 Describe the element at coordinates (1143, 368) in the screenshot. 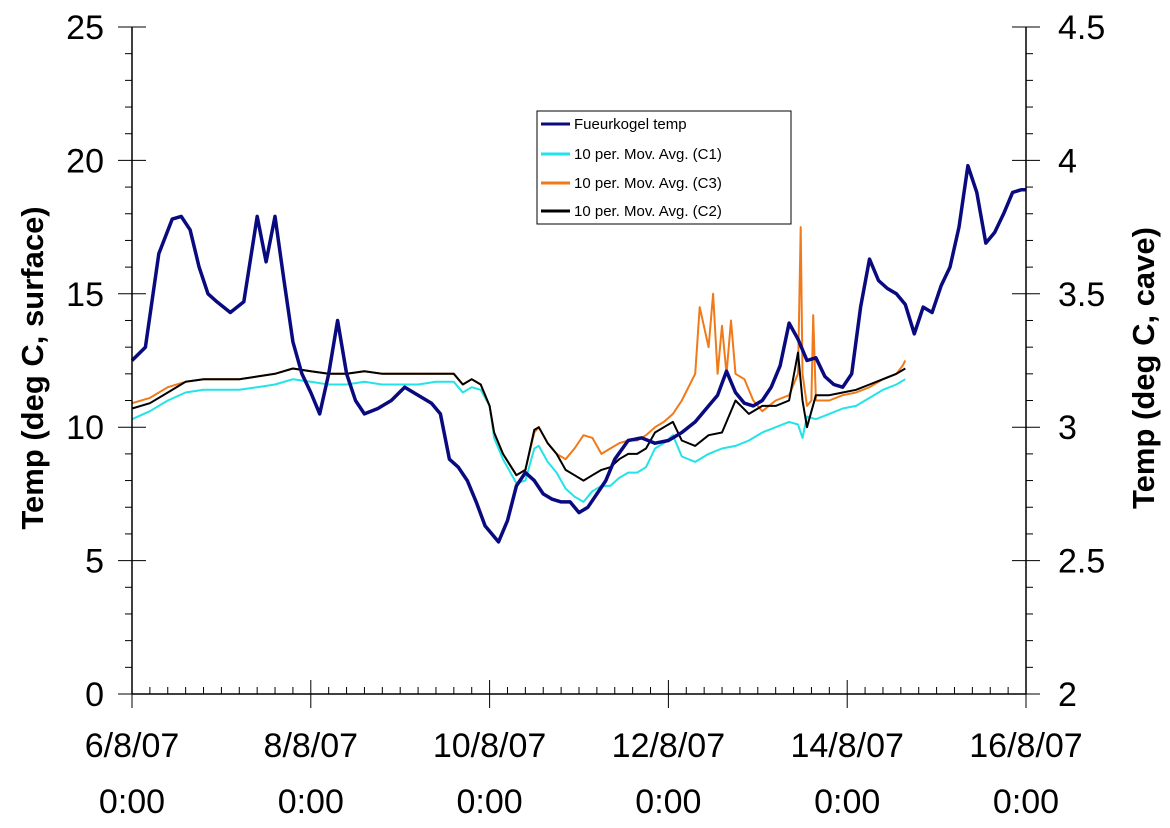

I see `y-axis-title-right: Temp (deg C, cave)` at that location.